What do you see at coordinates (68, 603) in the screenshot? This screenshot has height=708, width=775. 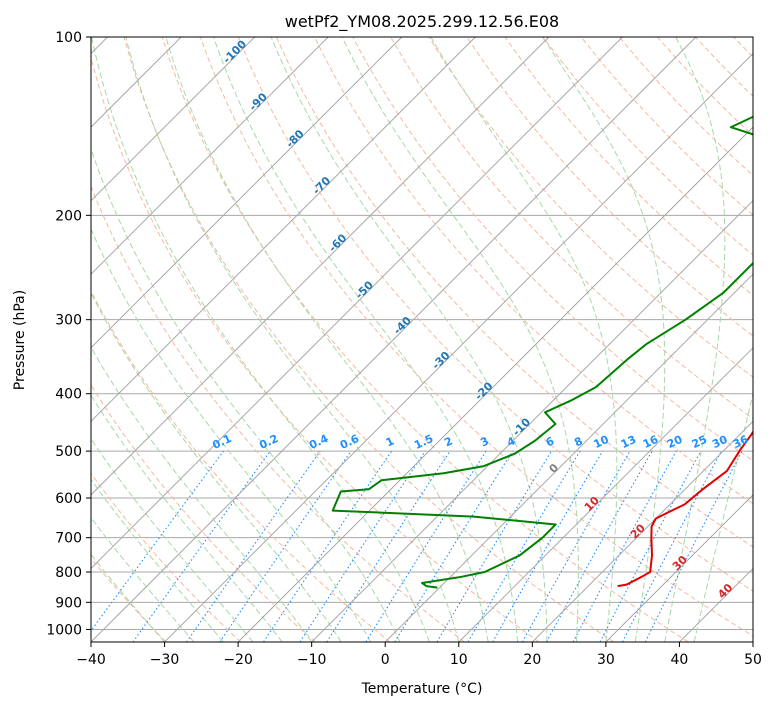 I see `y-tick-label: 900` at bounding box center [68, 603].